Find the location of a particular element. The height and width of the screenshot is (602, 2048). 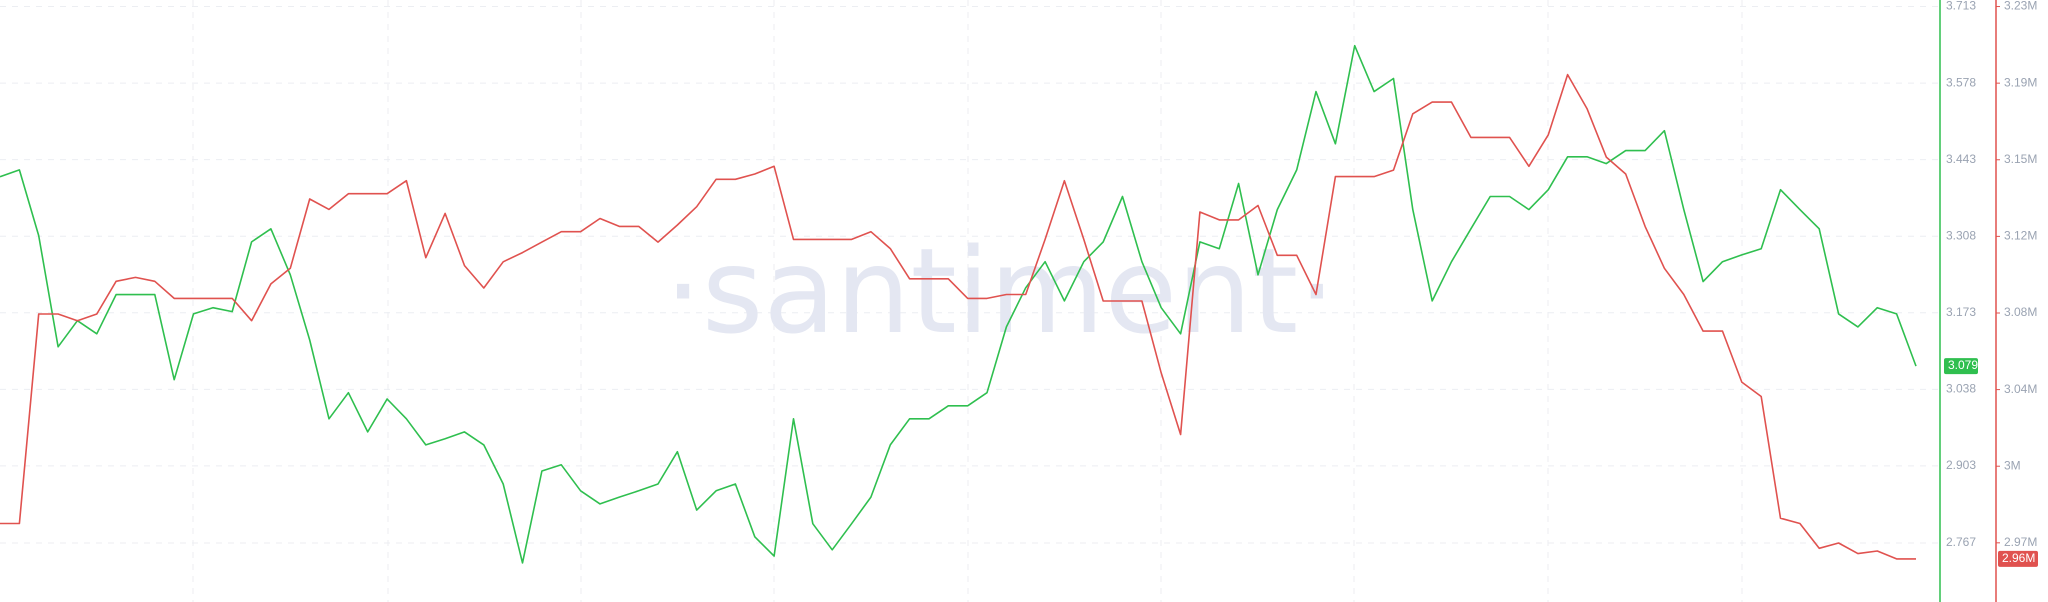

y2-tick-label: 3.12M is located at coordinates (2020, 236).